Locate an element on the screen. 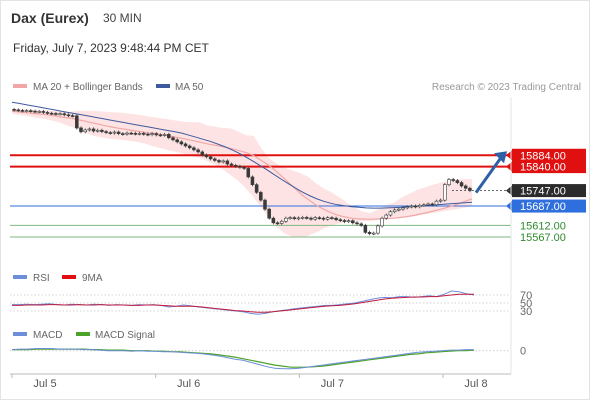  timeframe-label: 30 MIN is located at coordinates (122, 18).